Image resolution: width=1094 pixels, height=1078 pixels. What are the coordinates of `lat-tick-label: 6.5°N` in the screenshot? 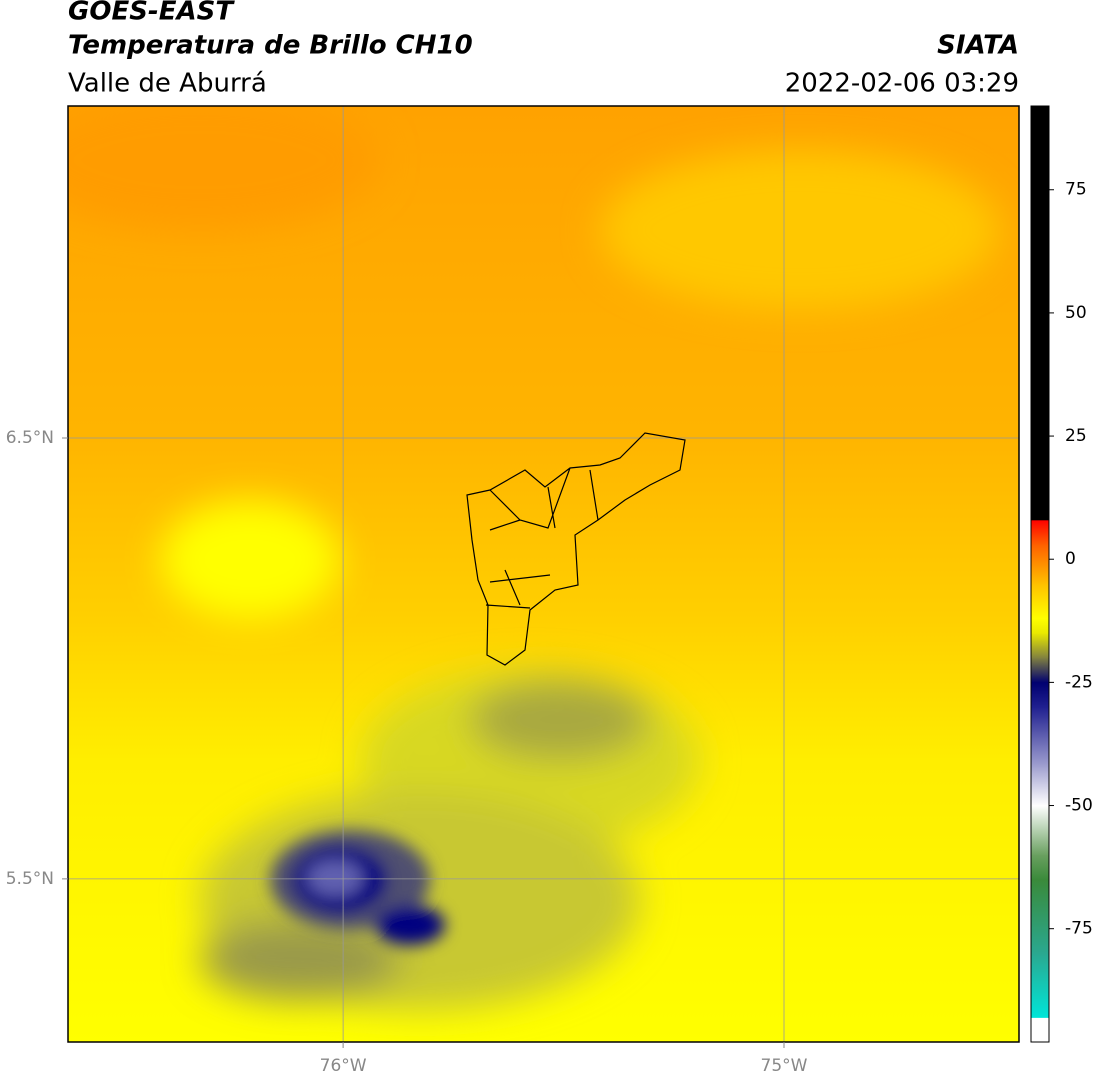 It's located at (30, 438).